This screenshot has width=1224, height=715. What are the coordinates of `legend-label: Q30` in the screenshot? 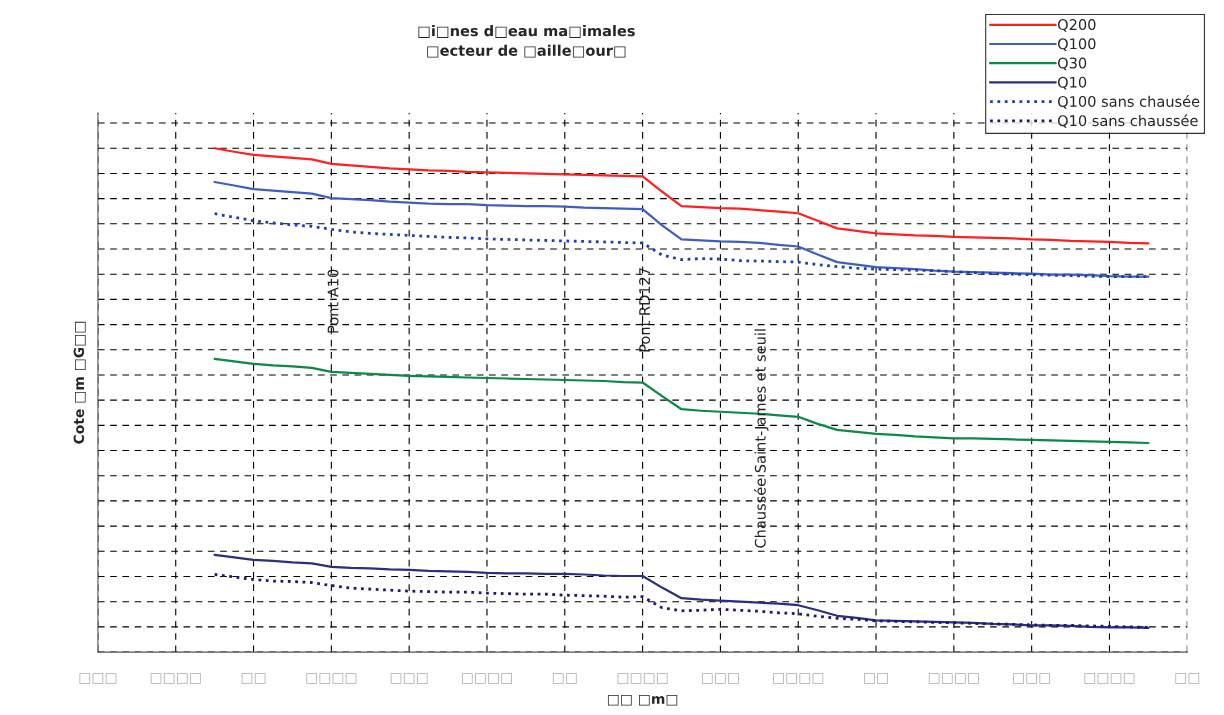 It's located at (1072, 64).